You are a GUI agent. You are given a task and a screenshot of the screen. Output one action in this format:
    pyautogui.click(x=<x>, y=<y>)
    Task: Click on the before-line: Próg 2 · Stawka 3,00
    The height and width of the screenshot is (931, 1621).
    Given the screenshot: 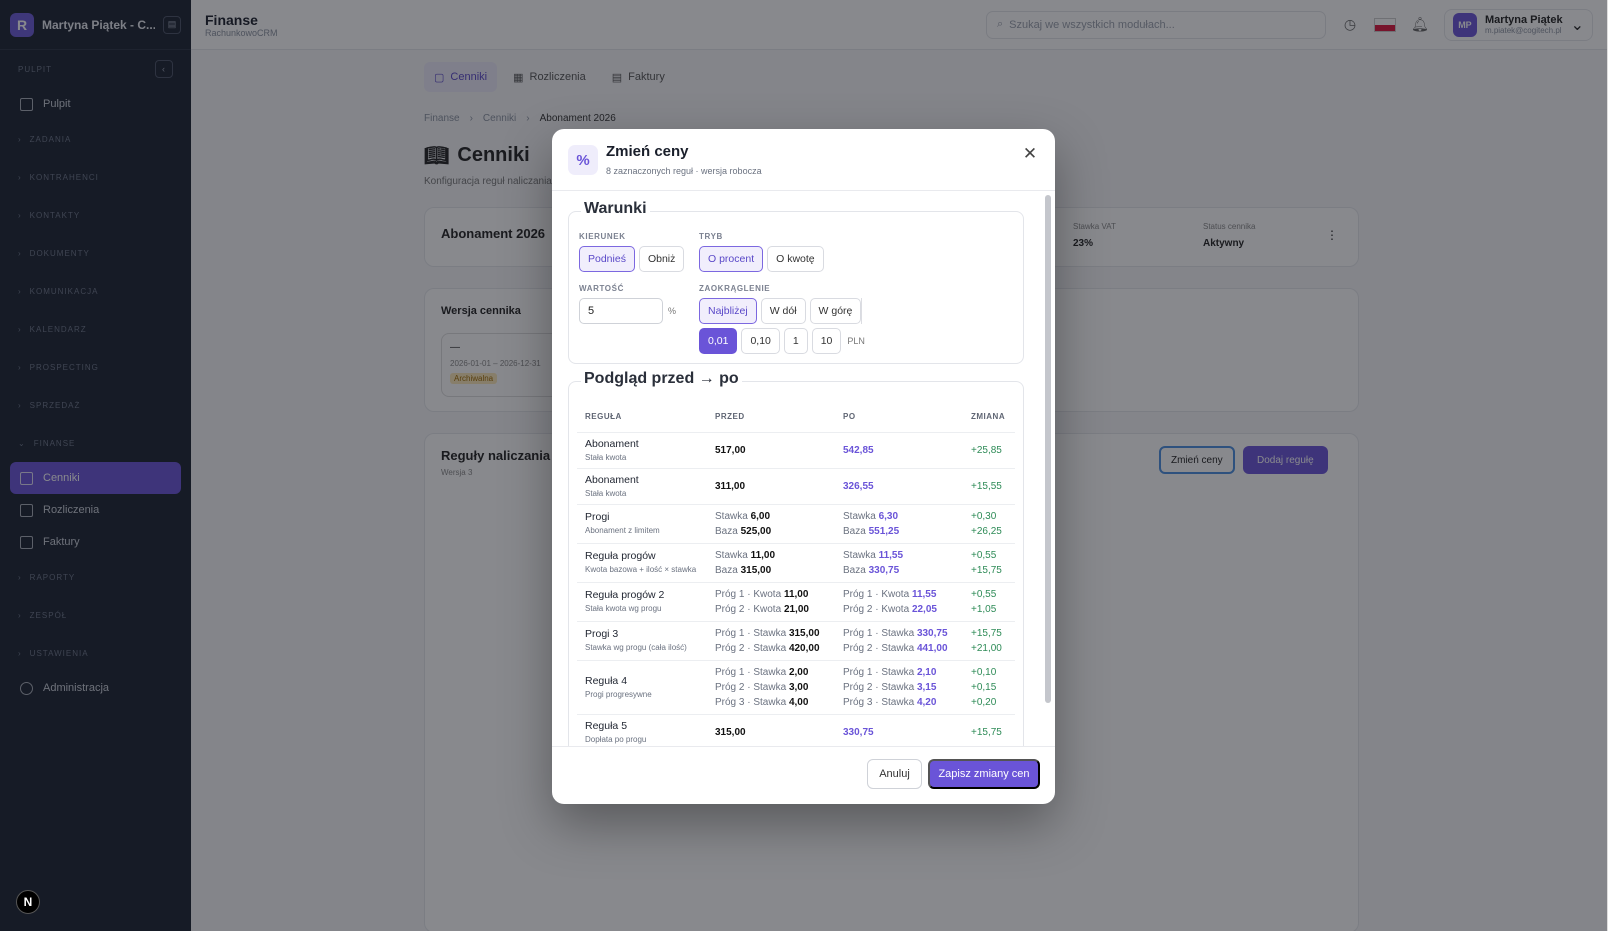 What is the action you would take?
    pyautogui.click(x=771, y=687)
    